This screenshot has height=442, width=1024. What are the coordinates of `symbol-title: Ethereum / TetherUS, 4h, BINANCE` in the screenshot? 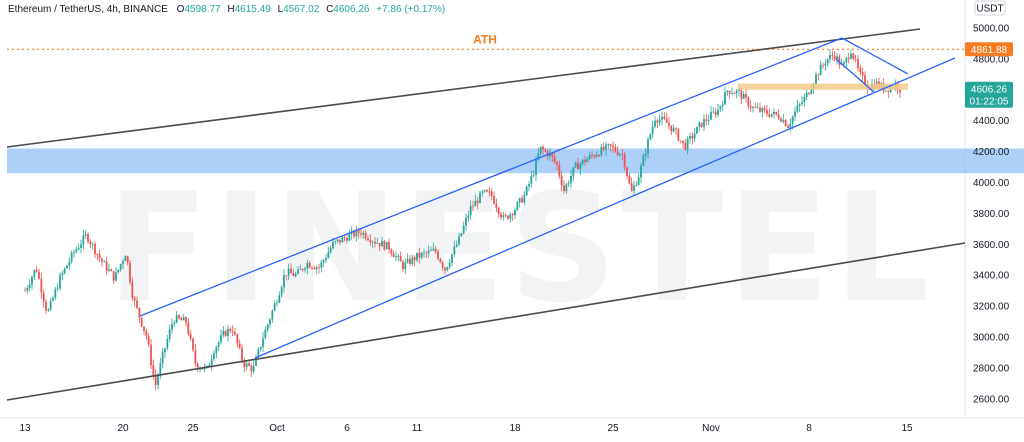 It's located at (88, 9).